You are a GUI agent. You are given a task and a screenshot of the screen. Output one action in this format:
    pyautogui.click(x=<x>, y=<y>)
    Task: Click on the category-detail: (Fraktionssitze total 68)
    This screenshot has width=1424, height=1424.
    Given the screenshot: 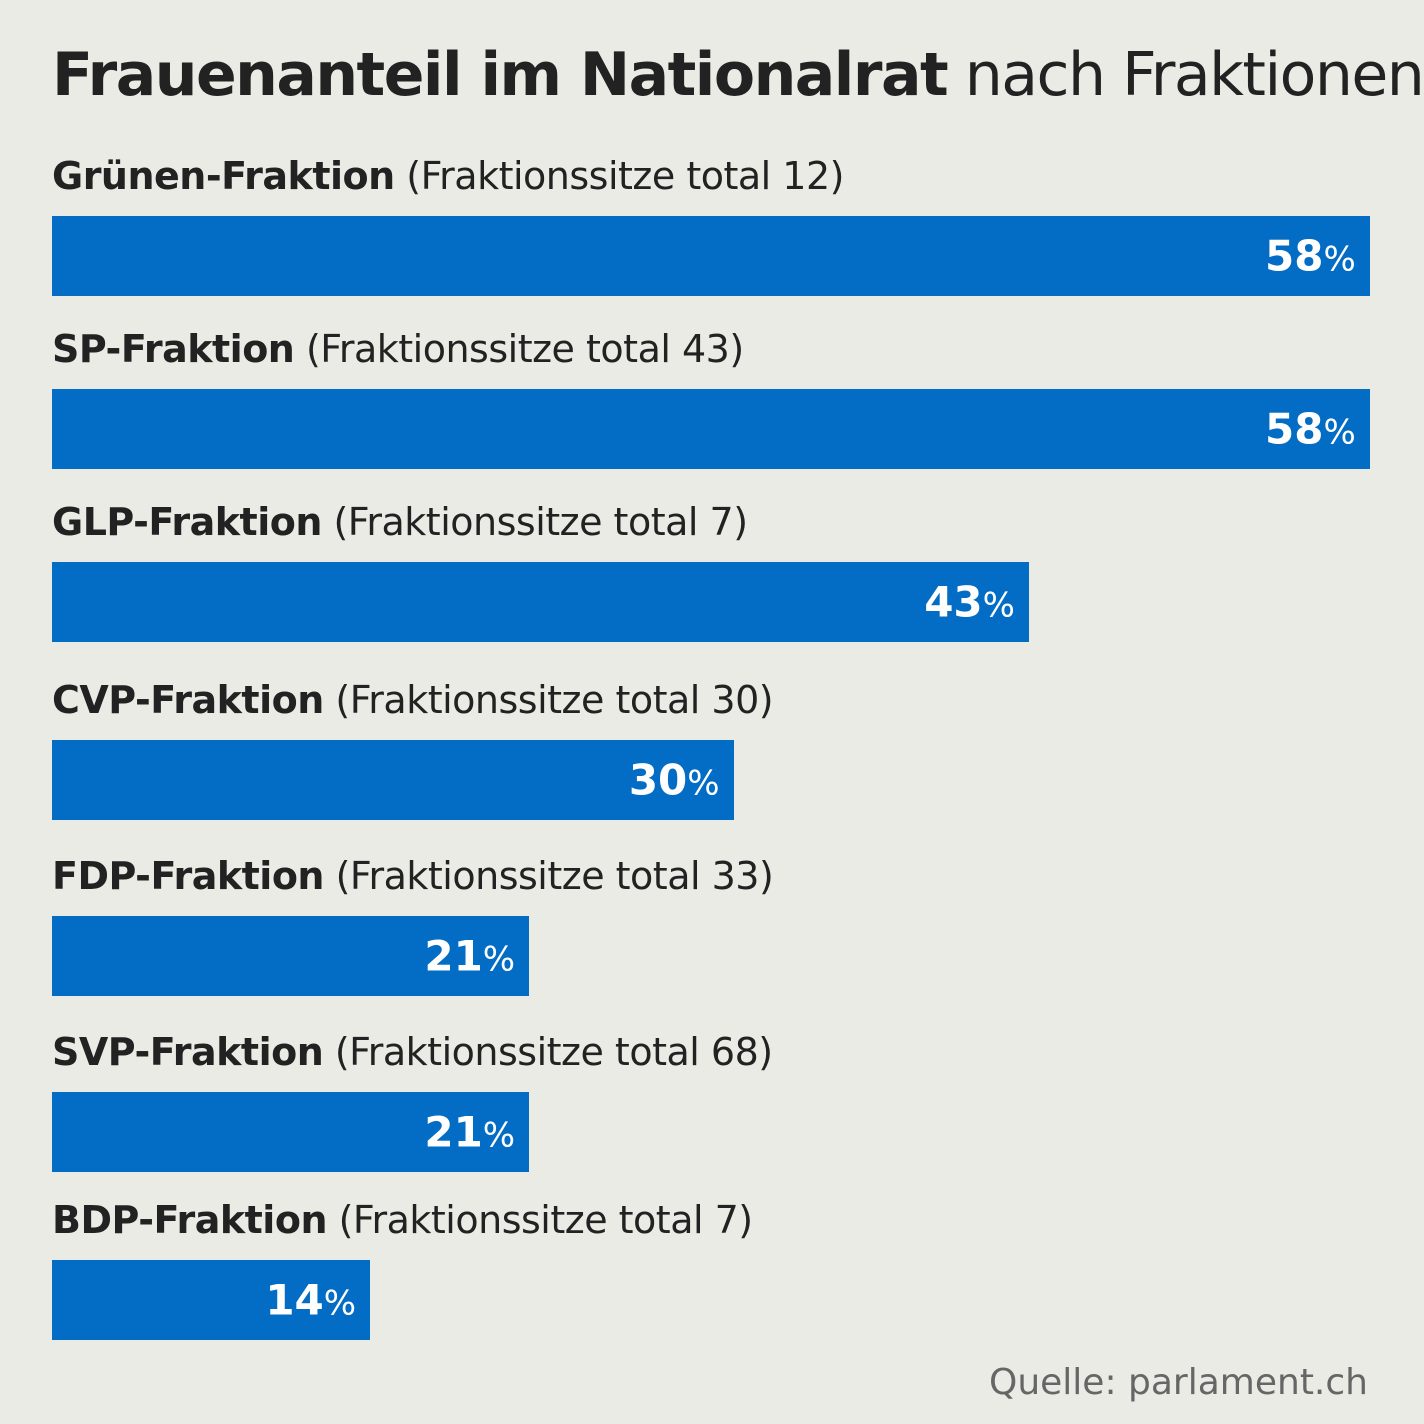 What is the action you would take?
    pyautogui.click(x=548, y=1052)
    